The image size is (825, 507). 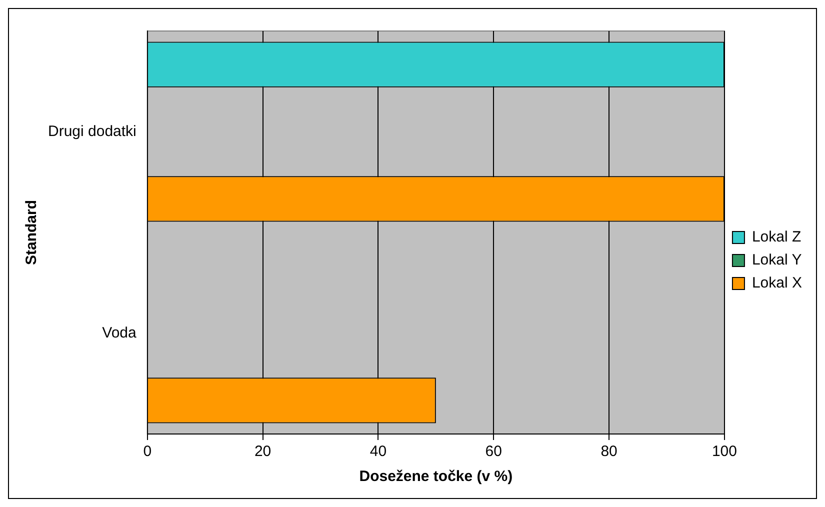 I want to click on legend-label: Lokal Z, so click(x=777, y=237).